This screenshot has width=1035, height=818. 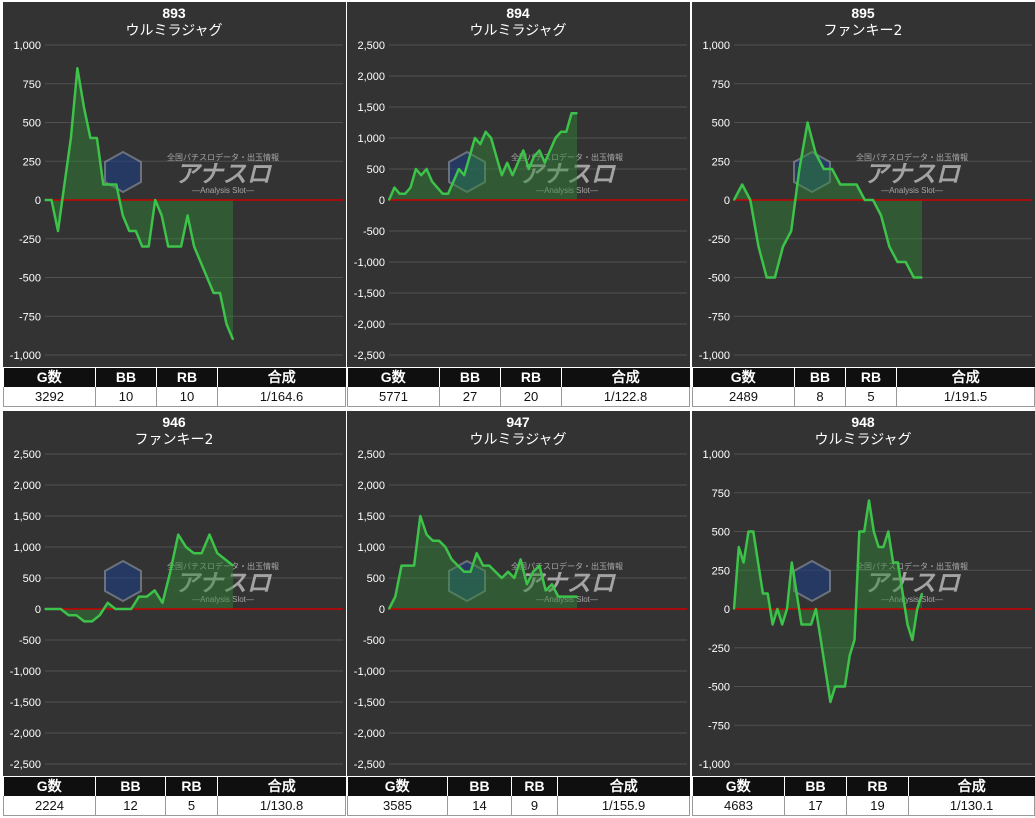 I want to click on rb-value: 20, so click(x=531, y=397).